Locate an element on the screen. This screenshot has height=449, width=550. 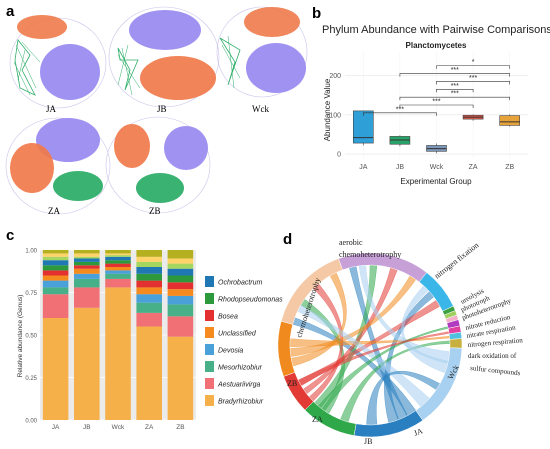
legend-label: Mesorhizobiur is located at coordinates (240, 368).